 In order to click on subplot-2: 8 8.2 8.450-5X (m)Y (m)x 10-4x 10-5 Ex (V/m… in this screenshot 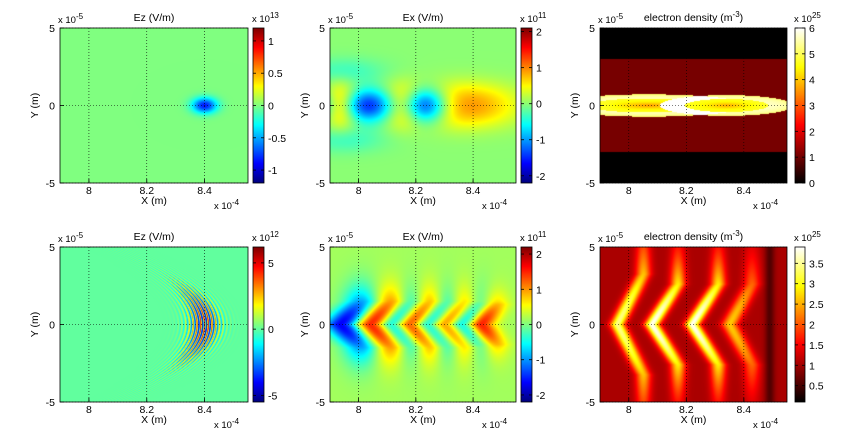, I will do `click(423, 111)`.